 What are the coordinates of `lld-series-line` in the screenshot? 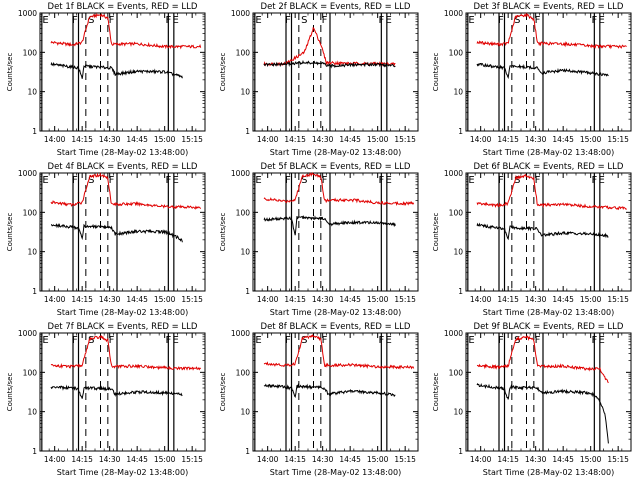 It's located at (551, 192).